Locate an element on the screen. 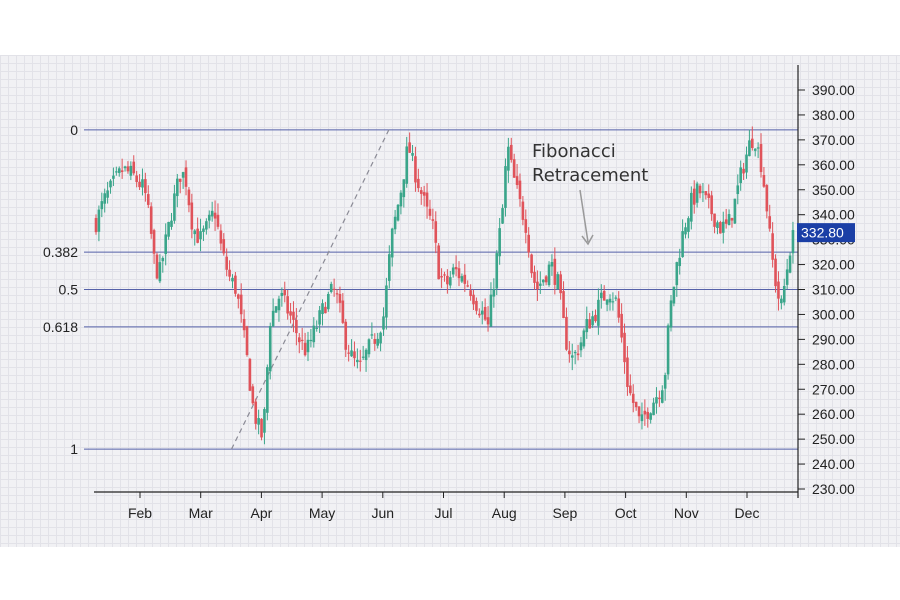 This screenshot has height=600, width=900. x-tick-label: Apr is located at coordinates (262, 513).